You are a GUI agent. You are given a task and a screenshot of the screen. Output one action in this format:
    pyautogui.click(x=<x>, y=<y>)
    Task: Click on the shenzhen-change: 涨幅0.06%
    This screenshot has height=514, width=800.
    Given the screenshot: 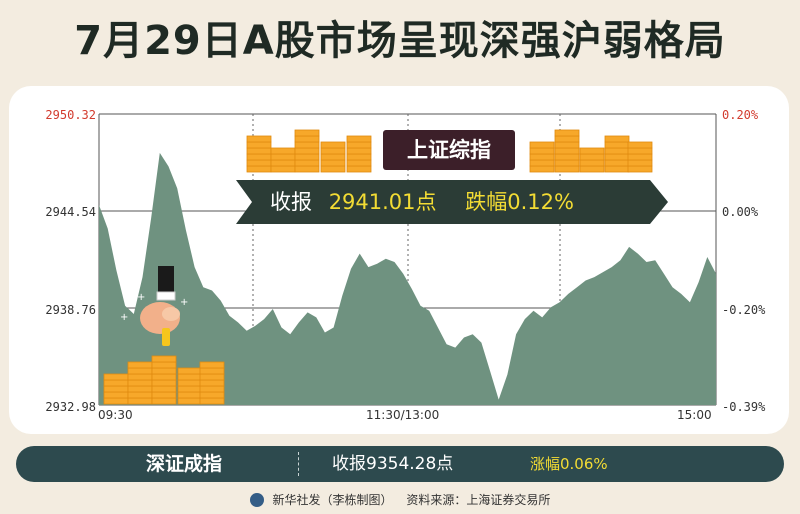 What is the action you would take?
    pyautogui.click(x=569, y=464)
    